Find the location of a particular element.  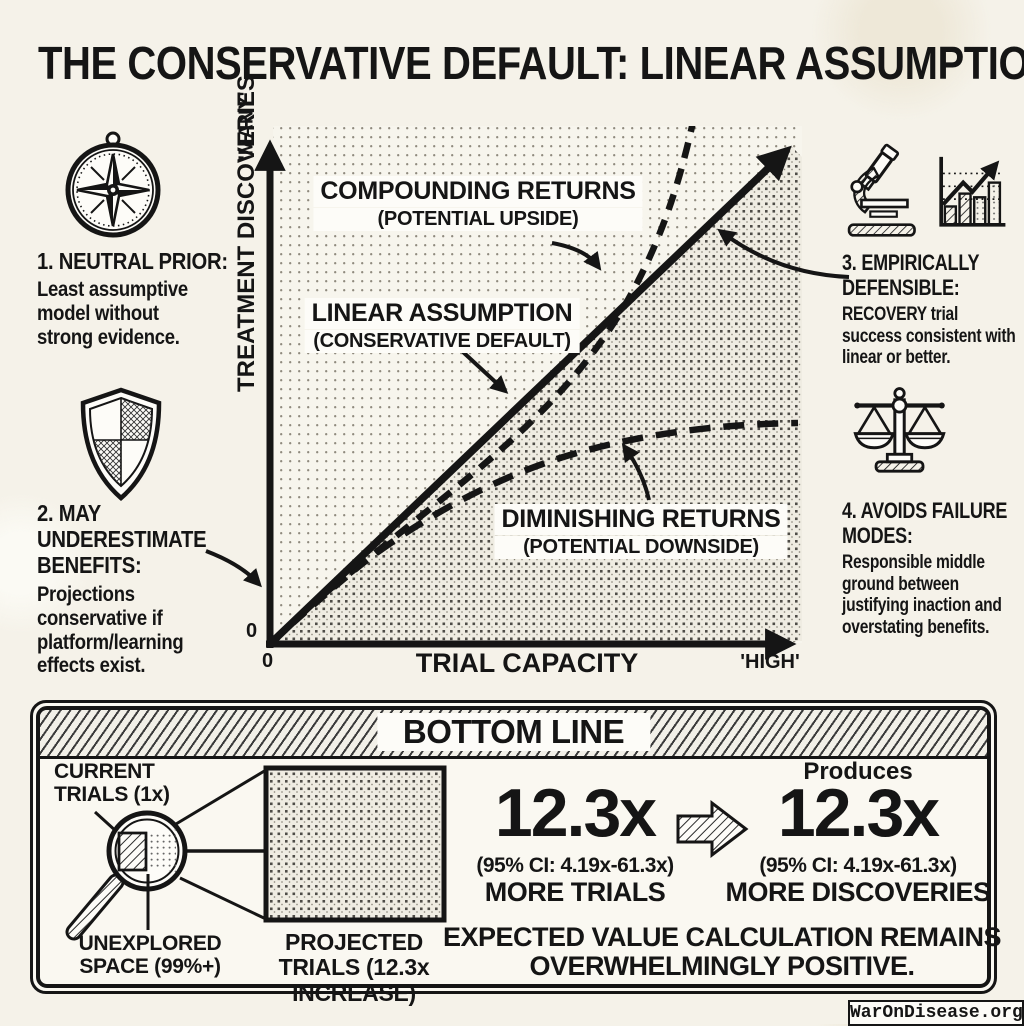

bottom-line-header: BOTTOM LINE is located at coordinates (513, 732).